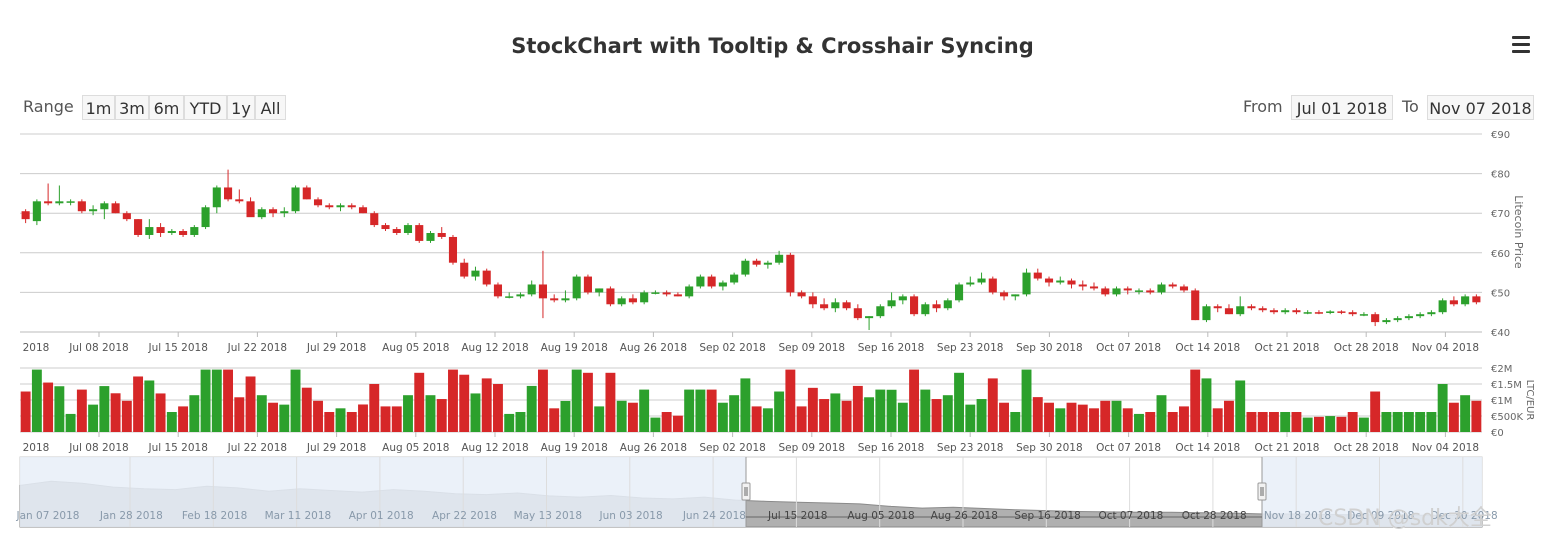 The image size is (1545, 543). What do you see at coordinates (298, 516) in the screenshot?
I see `navigator-tick-label: Mar 11 2018` at bounding box center [298, 516].